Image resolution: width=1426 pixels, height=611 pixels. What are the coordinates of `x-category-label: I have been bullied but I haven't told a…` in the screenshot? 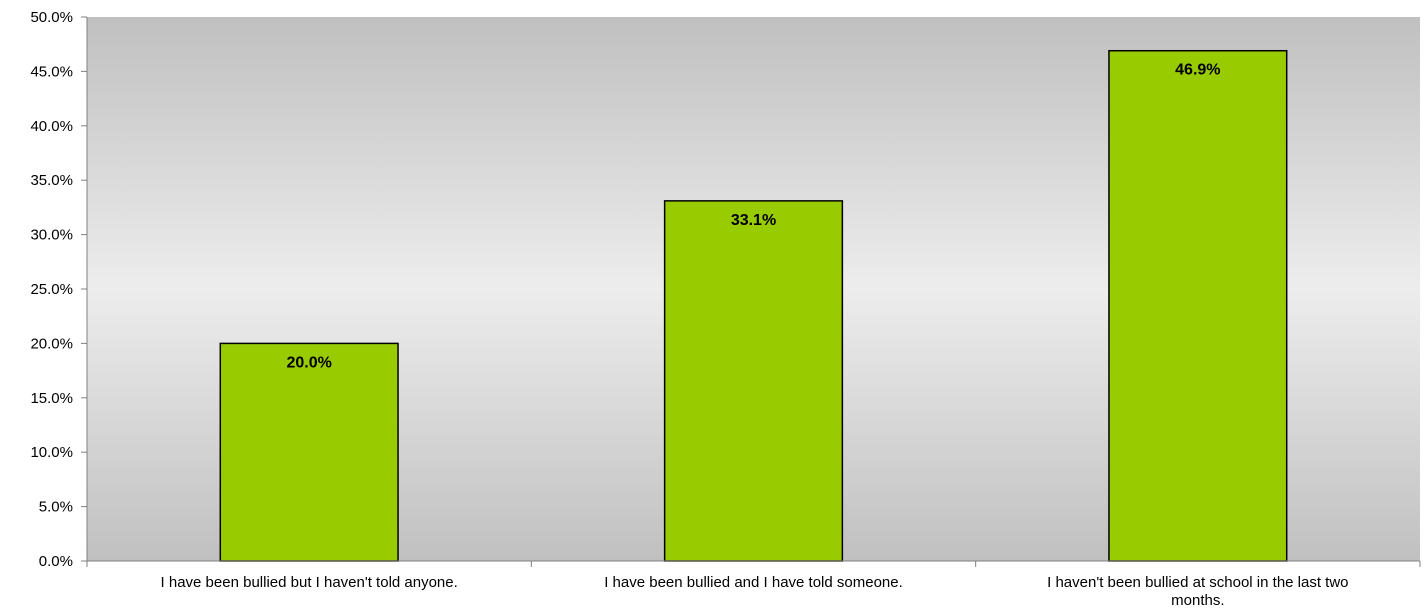 It's located at (309, 582).